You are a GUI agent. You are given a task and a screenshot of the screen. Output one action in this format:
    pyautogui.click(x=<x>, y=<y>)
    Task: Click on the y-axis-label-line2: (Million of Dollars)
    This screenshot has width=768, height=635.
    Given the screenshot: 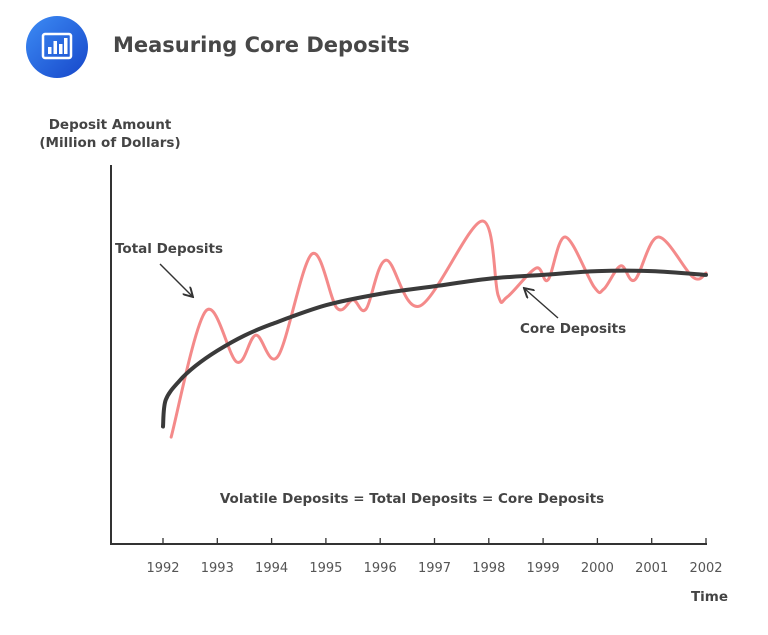 What is the action you would take?
    pyautogui.click(x=110, y=143)
    